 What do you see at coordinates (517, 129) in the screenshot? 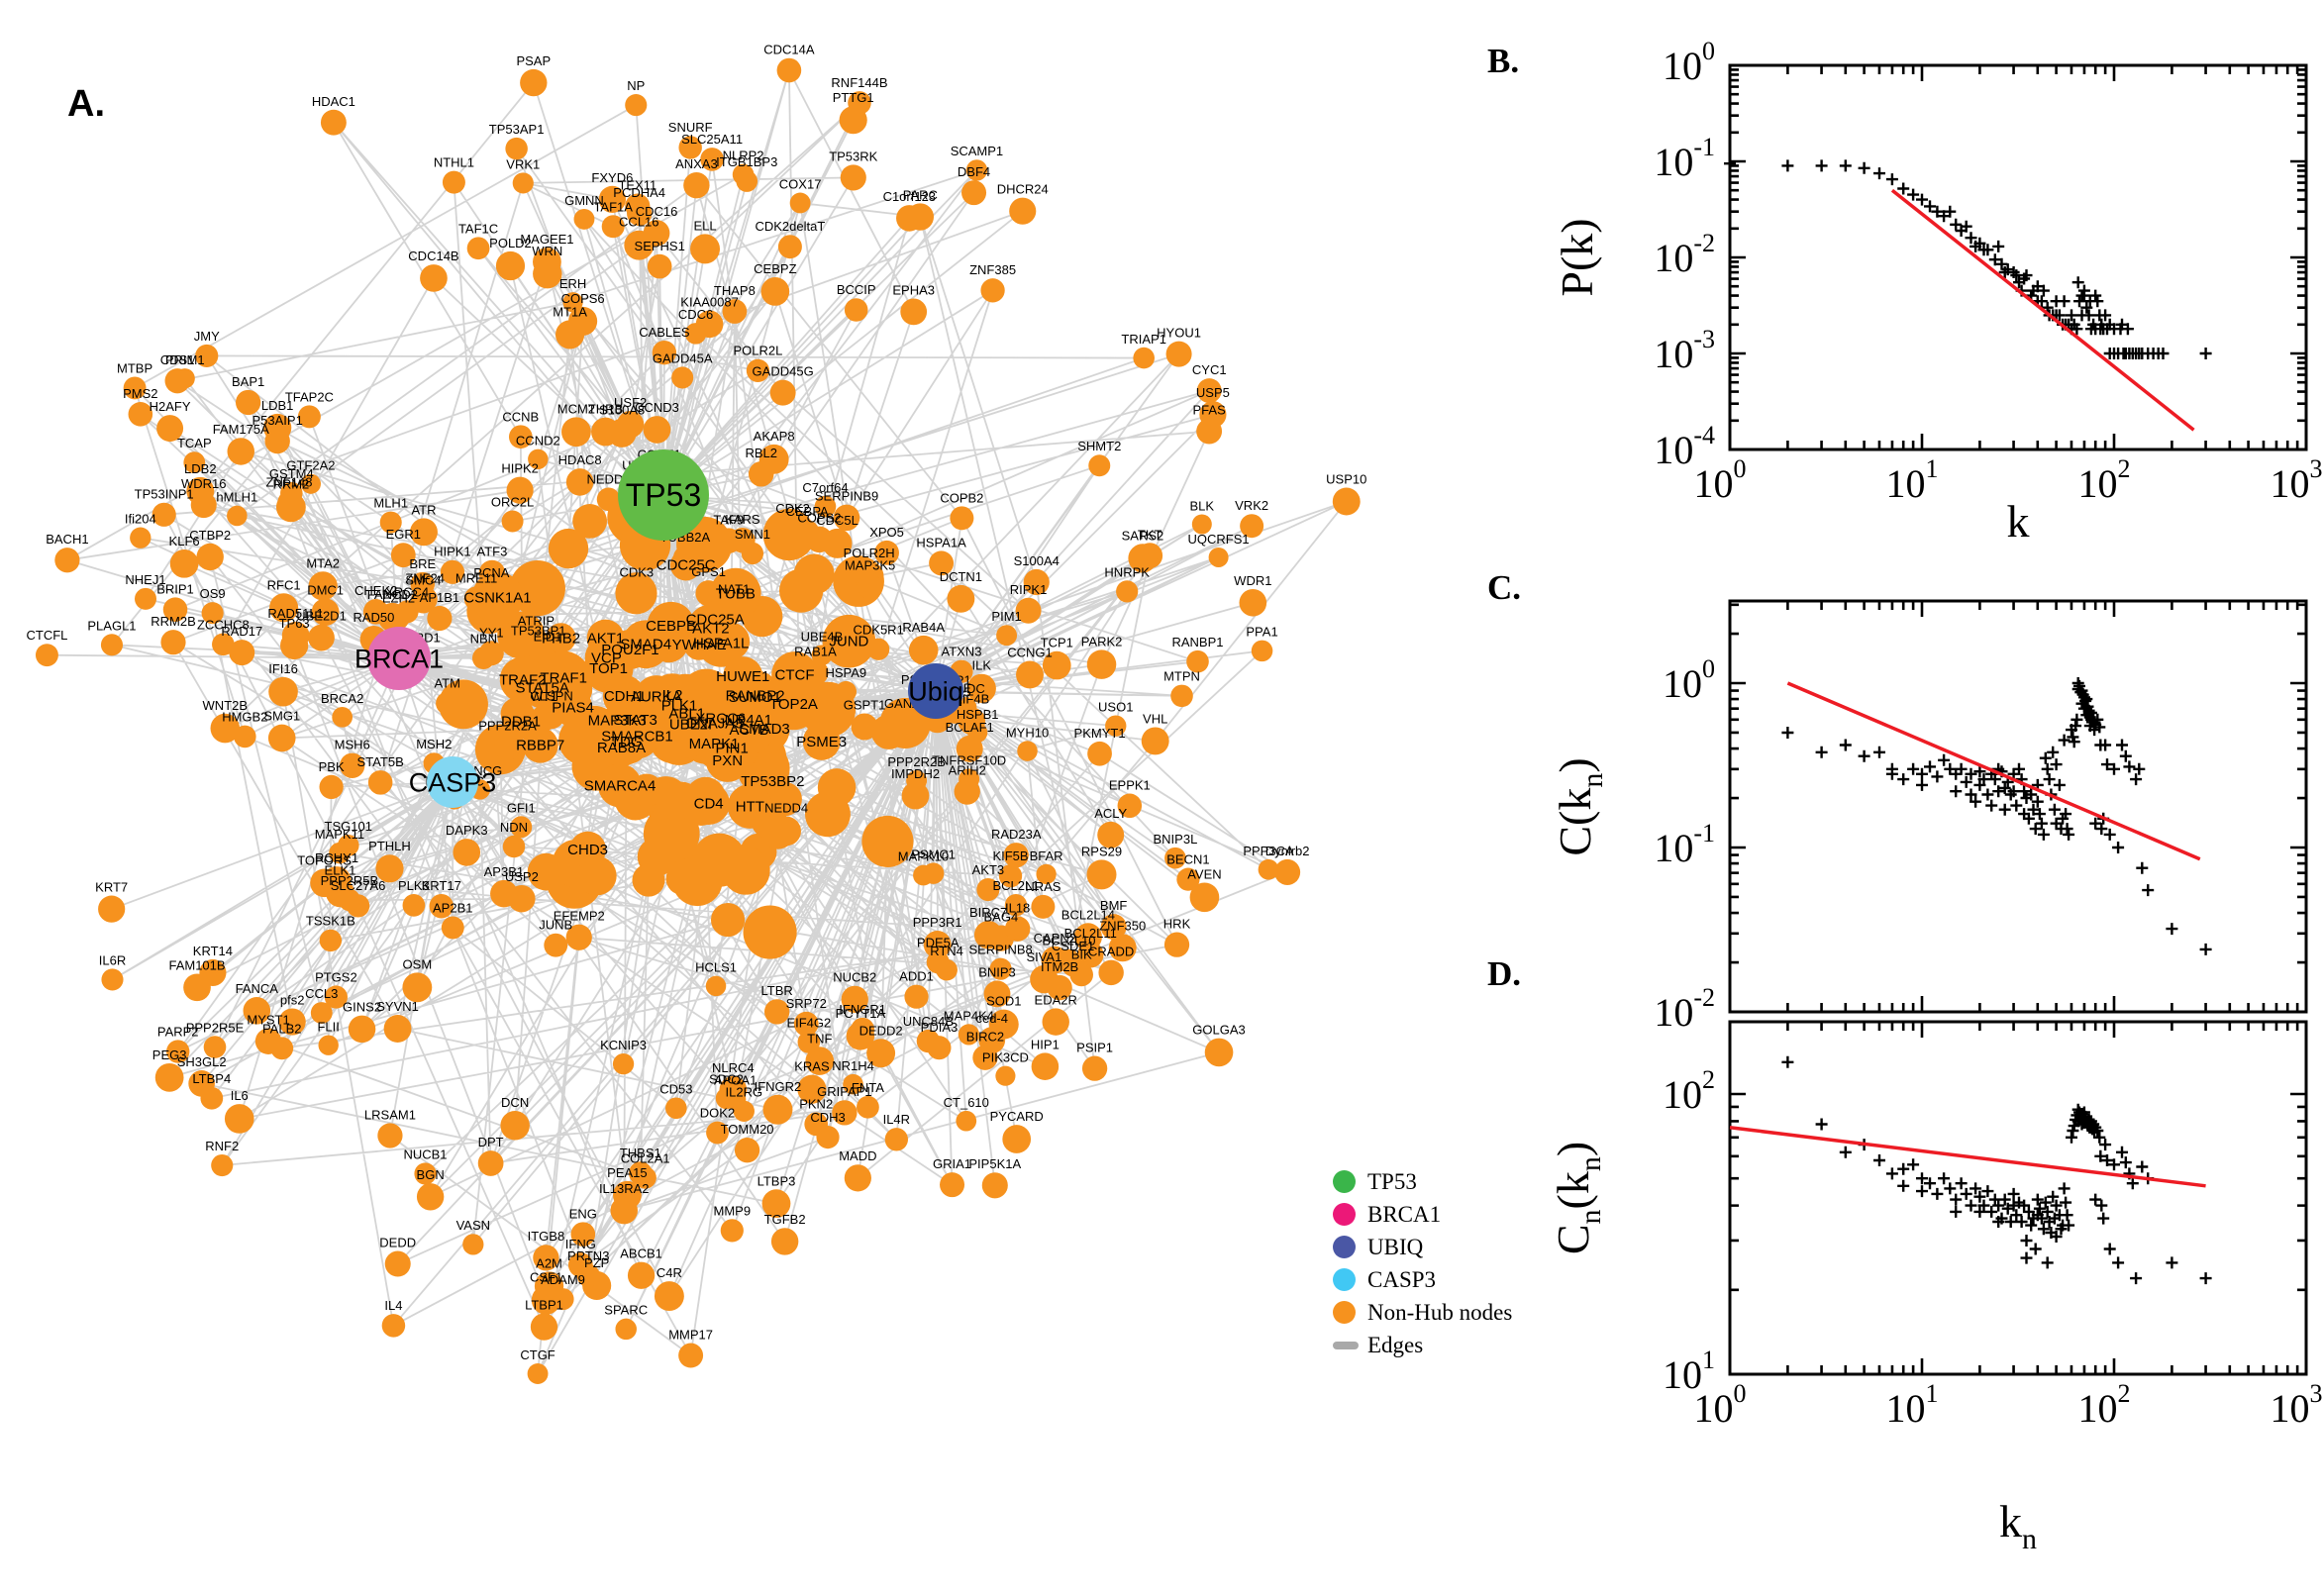
I see `node-label: TP53AP1` at bounding box center [517, 129].